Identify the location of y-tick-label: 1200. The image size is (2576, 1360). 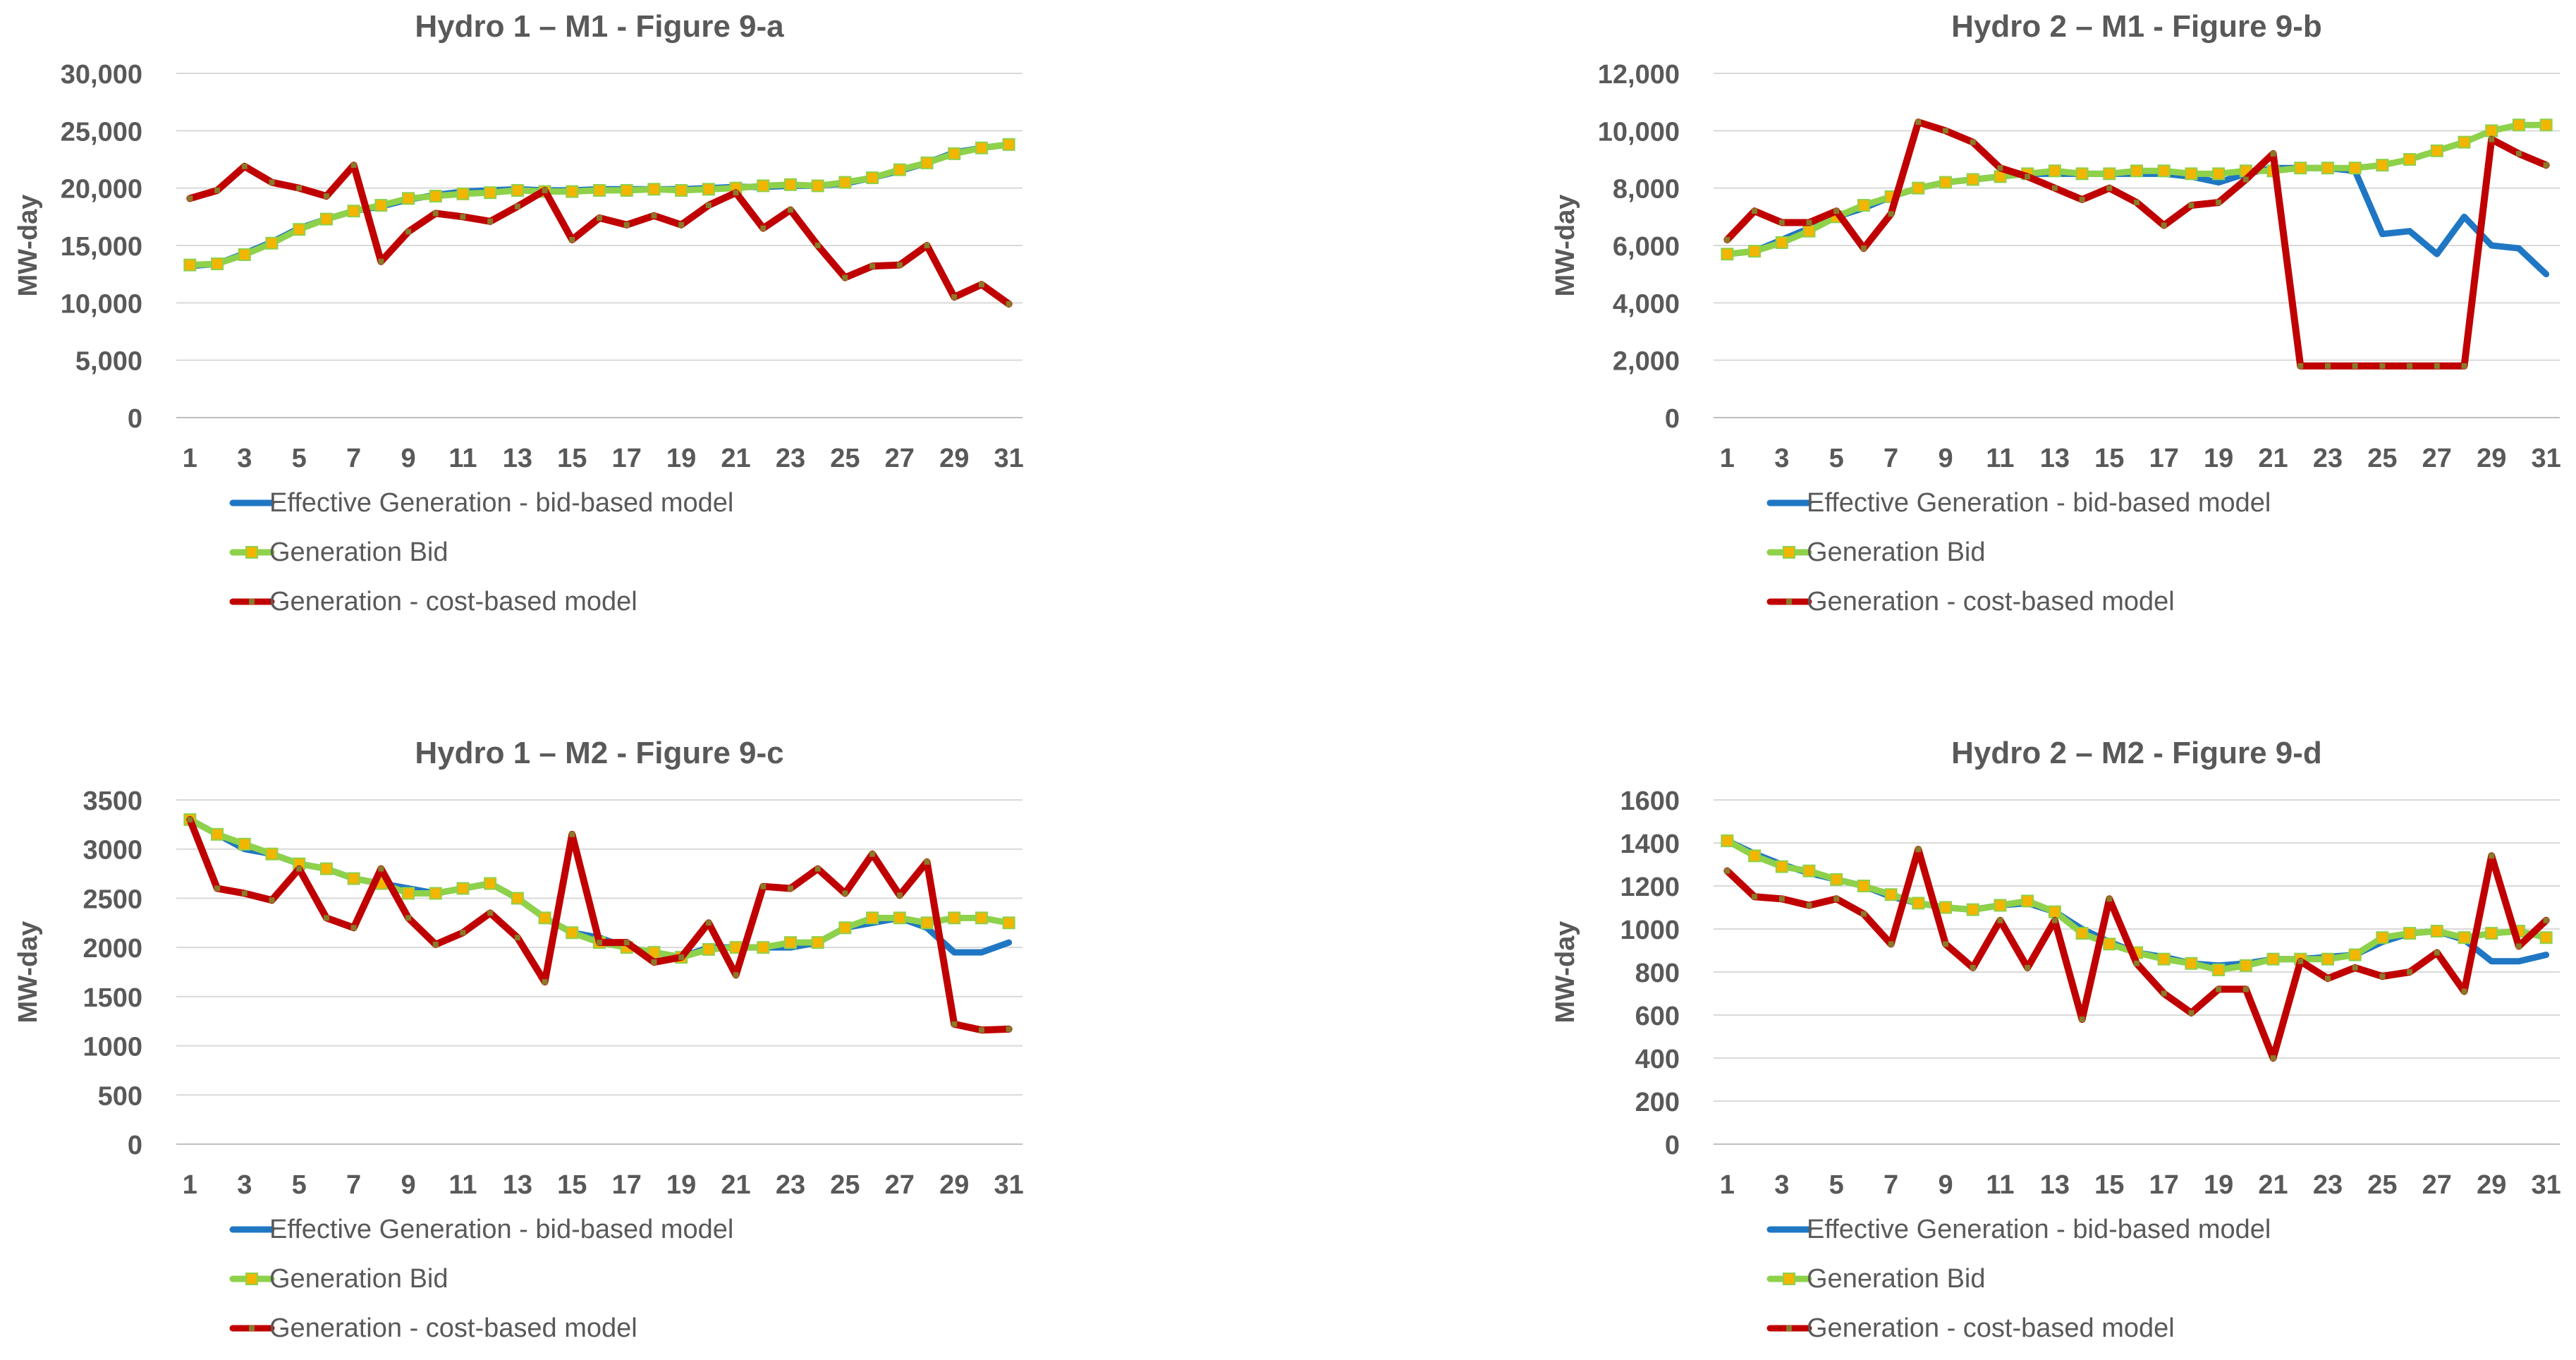
(1650, 888).